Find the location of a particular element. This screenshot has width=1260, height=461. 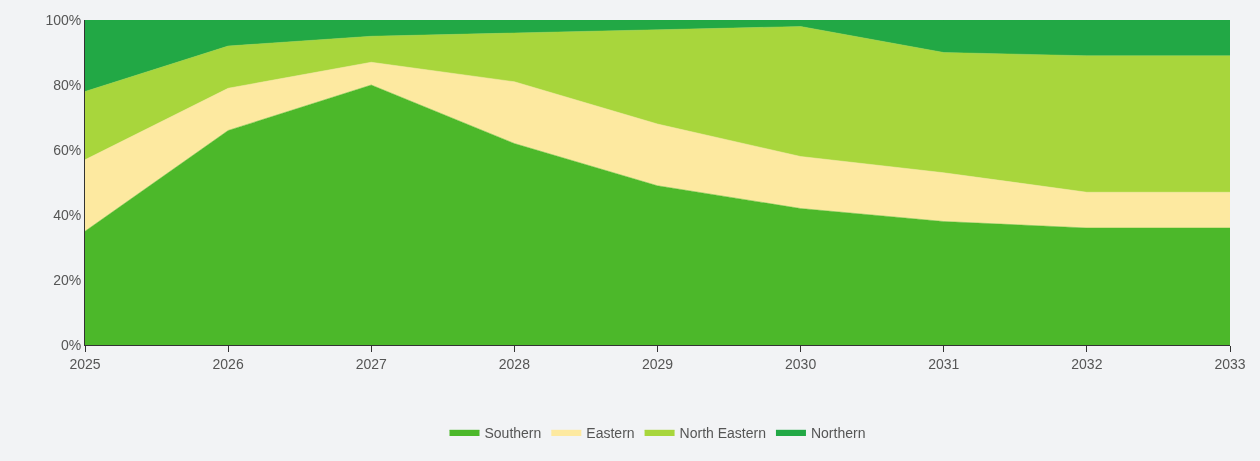

legend-label: Eastern is located at coordinates (610, 432).